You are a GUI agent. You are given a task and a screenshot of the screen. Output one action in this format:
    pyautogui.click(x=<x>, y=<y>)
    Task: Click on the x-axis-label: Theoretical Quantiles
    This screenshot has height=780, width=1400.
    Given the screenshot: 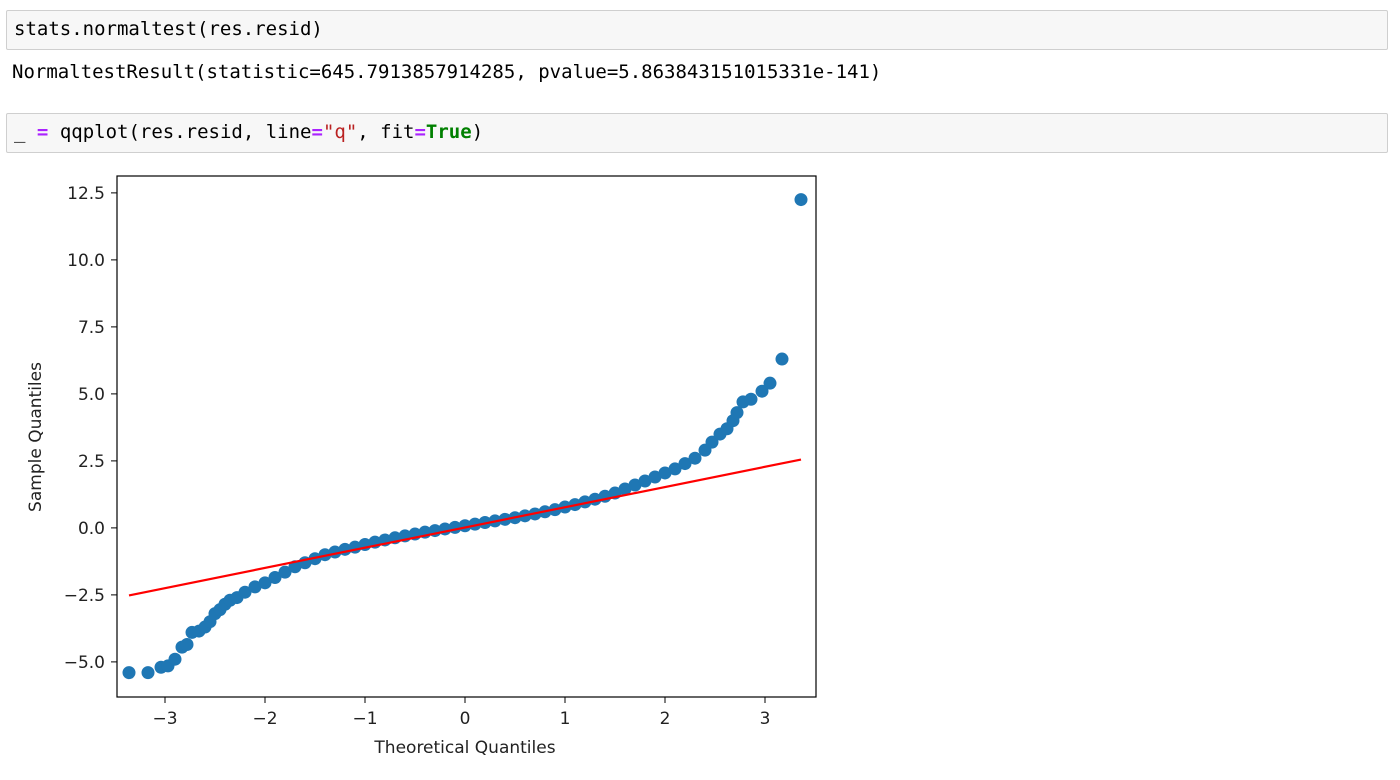 What is the action you would take?
    pyautogui.click(x=464, y=748)
    